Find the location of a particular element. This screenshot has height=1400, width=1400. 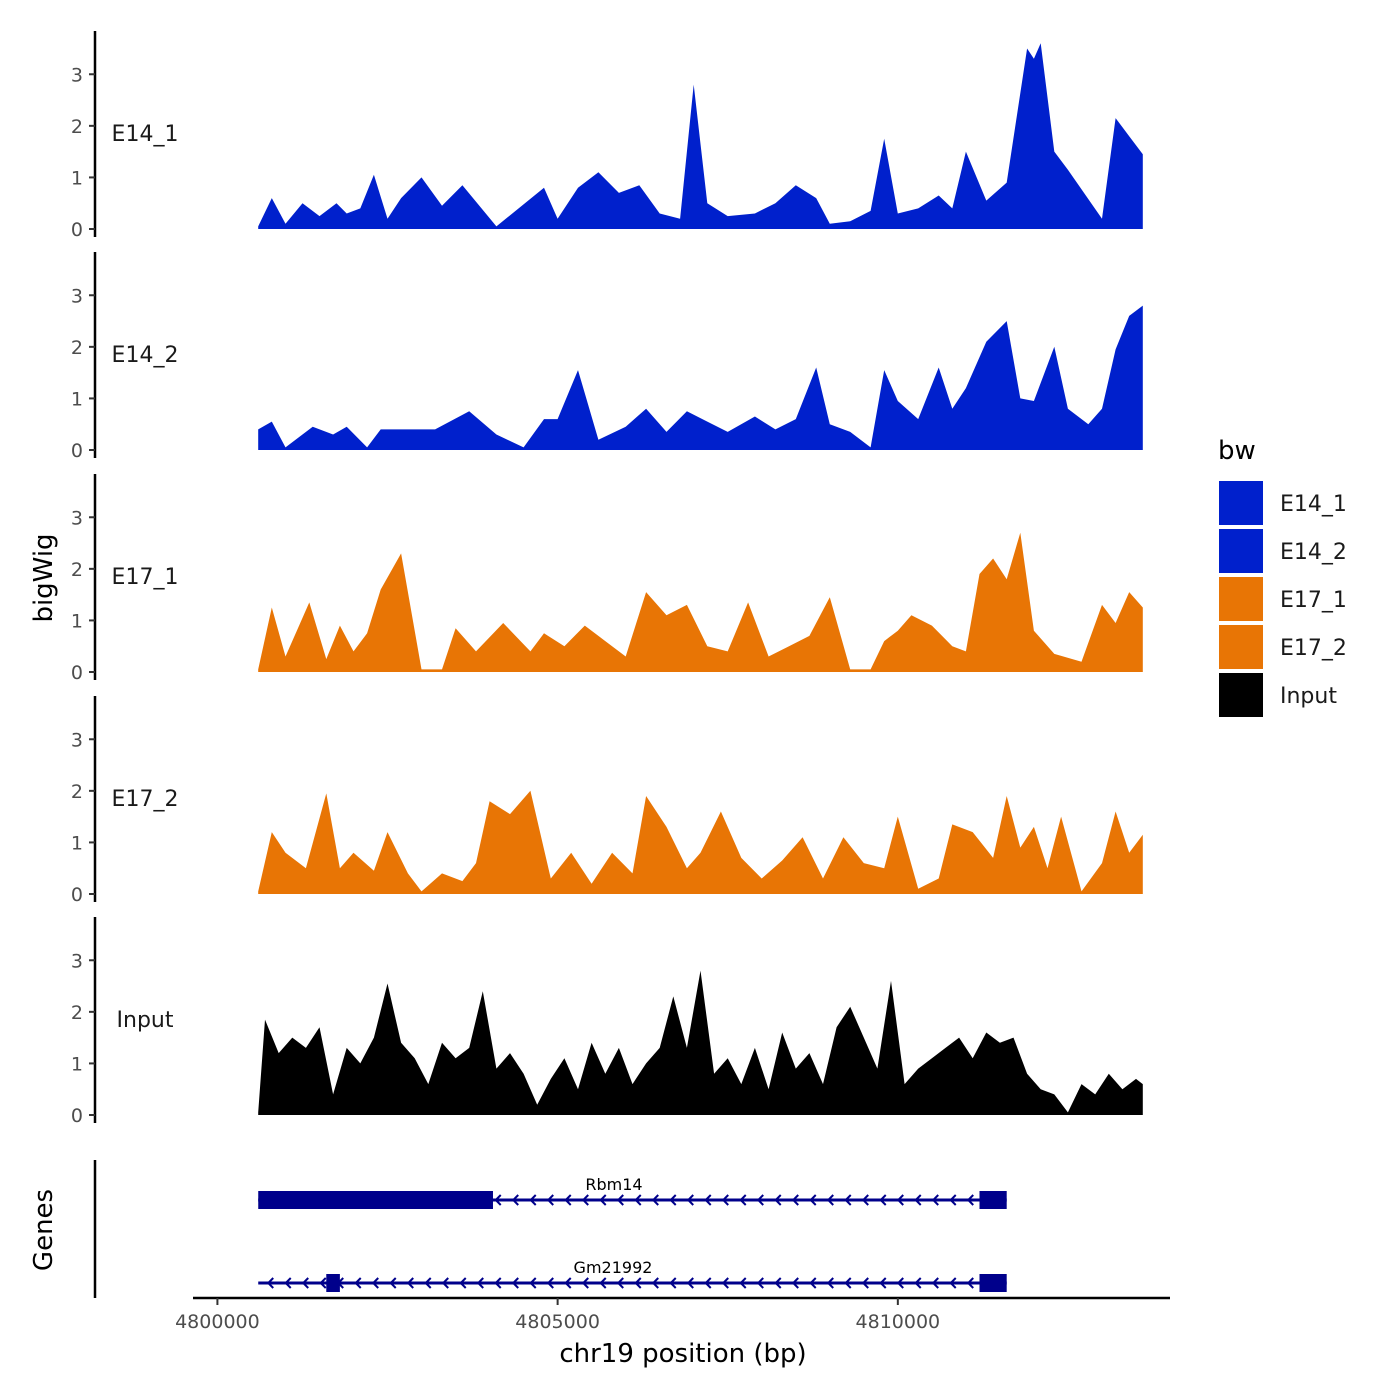

x-tick-label: 4810000 is located at coordinates (898, 1322).